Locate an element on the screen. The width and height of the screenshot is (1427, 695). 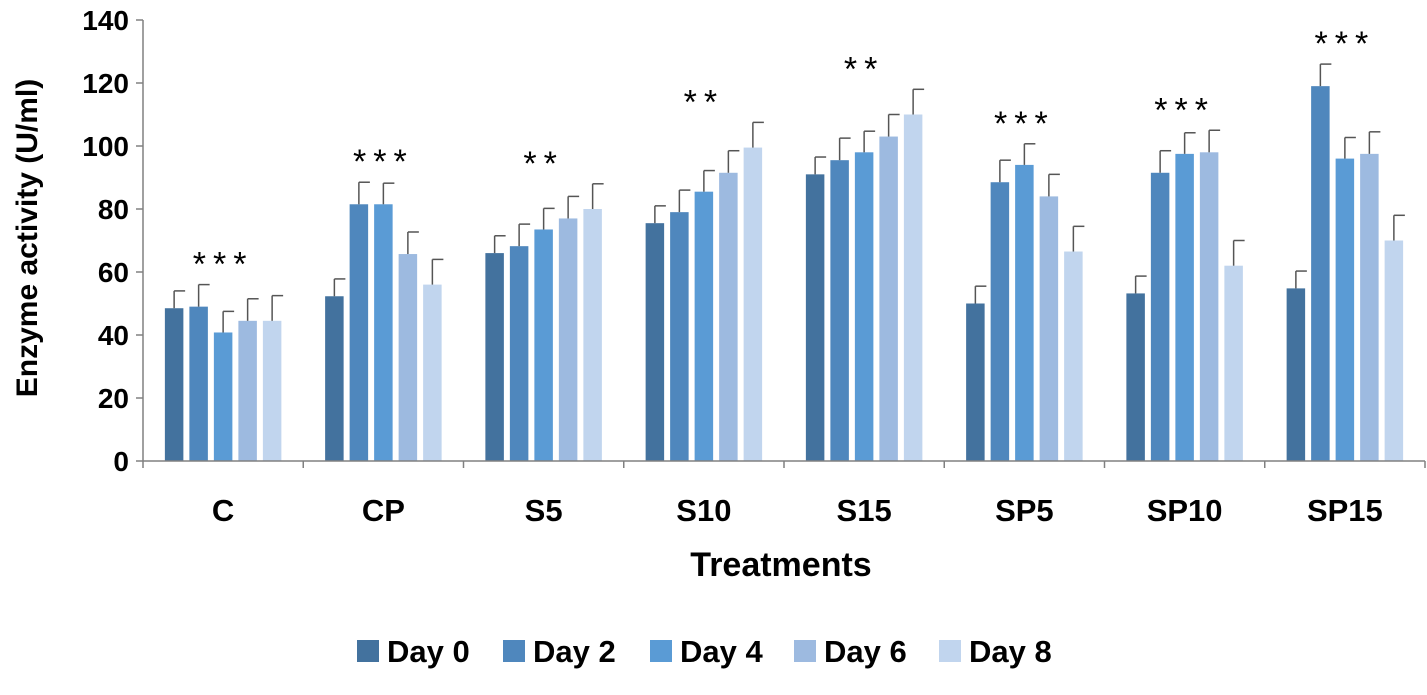
y-tick-label: 80 is located at coordinates (113, 209).